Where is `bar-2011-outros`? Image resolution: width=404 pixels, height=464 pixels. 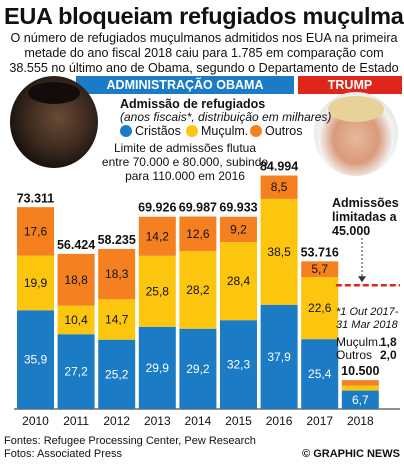 bar-2011-outros is located at coordinates (76, 279).